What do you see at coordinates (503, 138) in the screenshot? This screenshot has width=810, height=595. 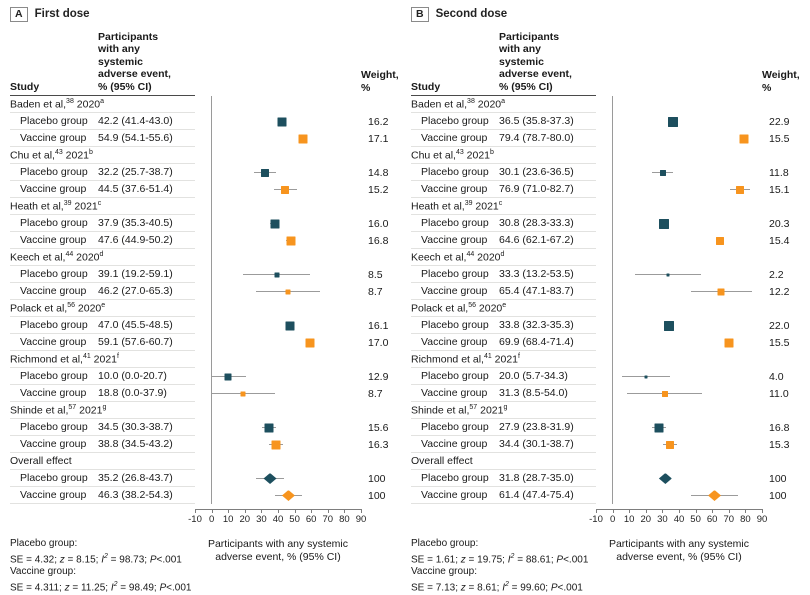 I see `group-row-text: Vaccine group 79.4 (78.7-80.0)` at bounding box center [503, 138].